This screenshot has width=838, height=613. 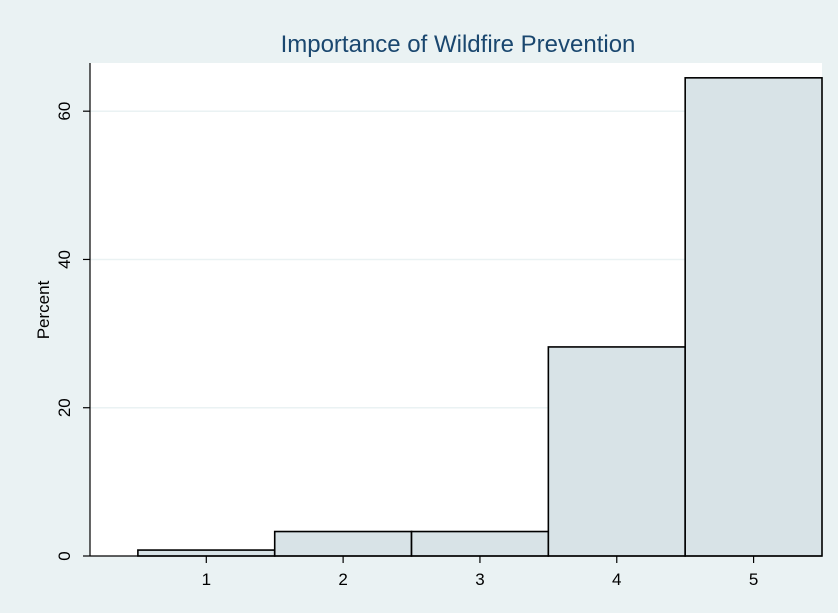 What do you see at coordinates (206, 579) in the screenshot?
I see `x-tick-label: 1` at bounding box center [206, 579].